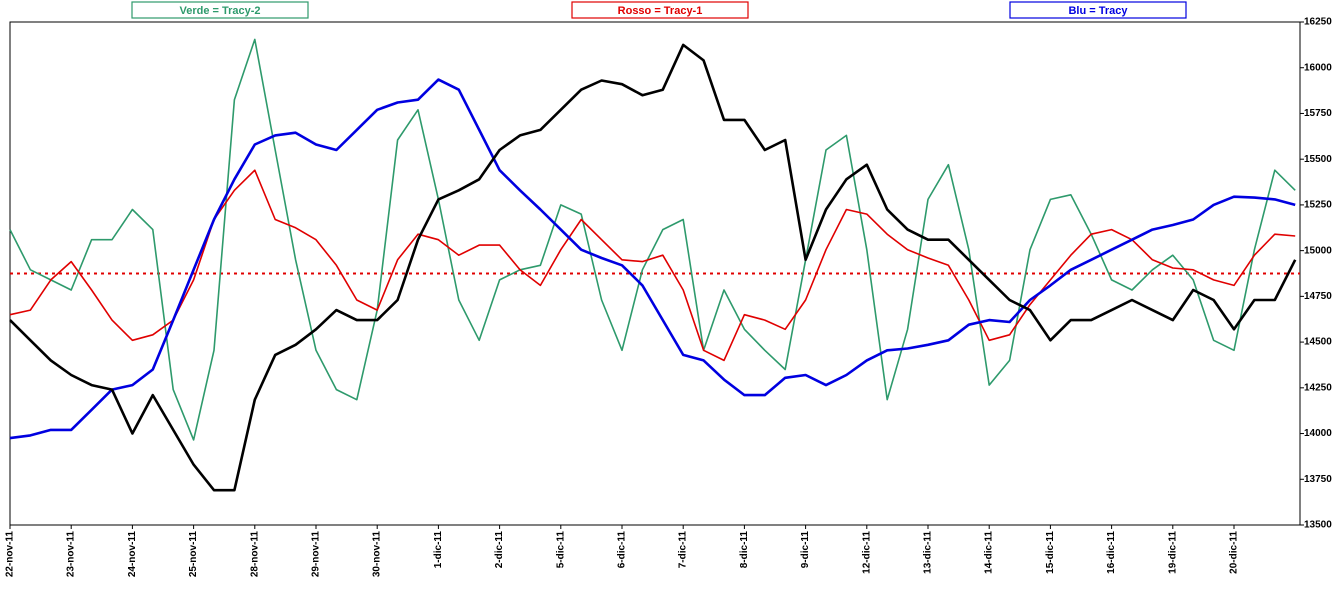 Image resolution: width=1340 pixels, height=593 pixels. What do you see at coordinates (560, 550) in the screenshot?
I see `x-tick-label: 5-dic-11` at bounding box center [560, 550].